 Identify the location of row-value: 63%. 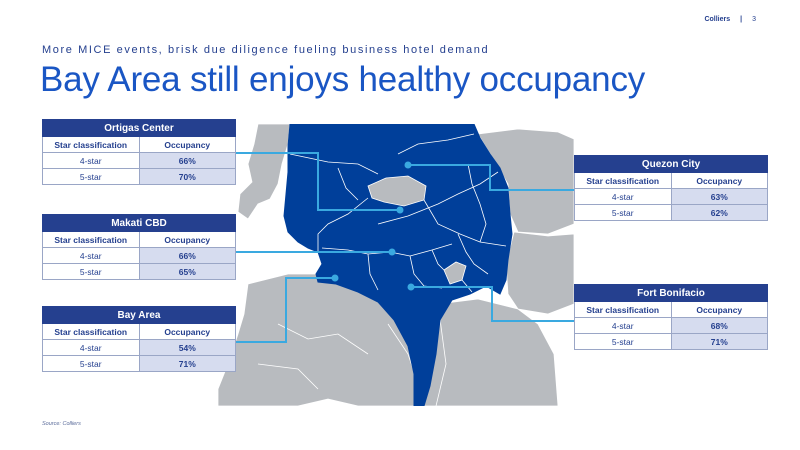
(719, 196).